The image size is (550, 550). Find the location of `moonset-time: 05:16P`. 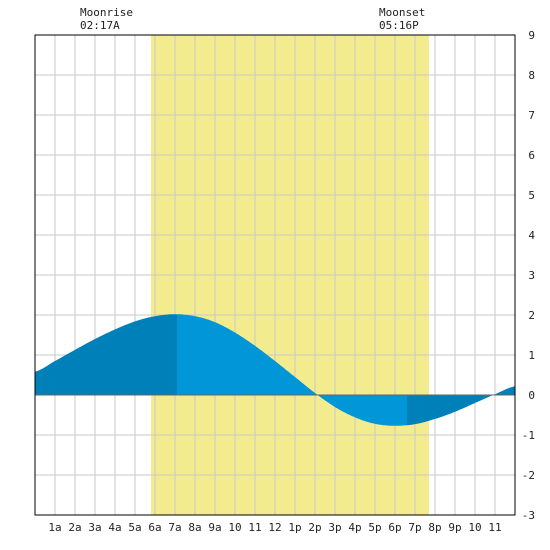

moonset-time: 05:16P is located at coordinates (399, 25).